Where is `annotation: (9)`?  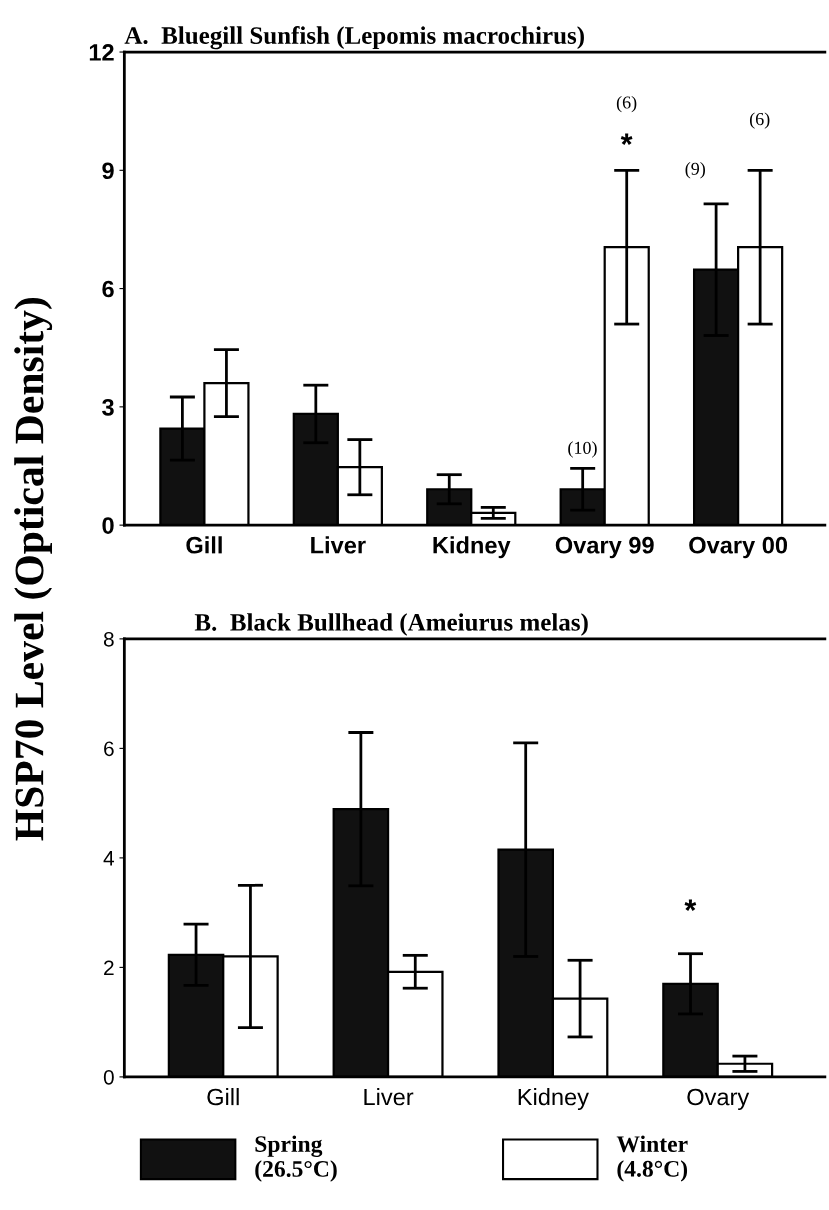 annotation: (9) is located at coordinates (695, 170).